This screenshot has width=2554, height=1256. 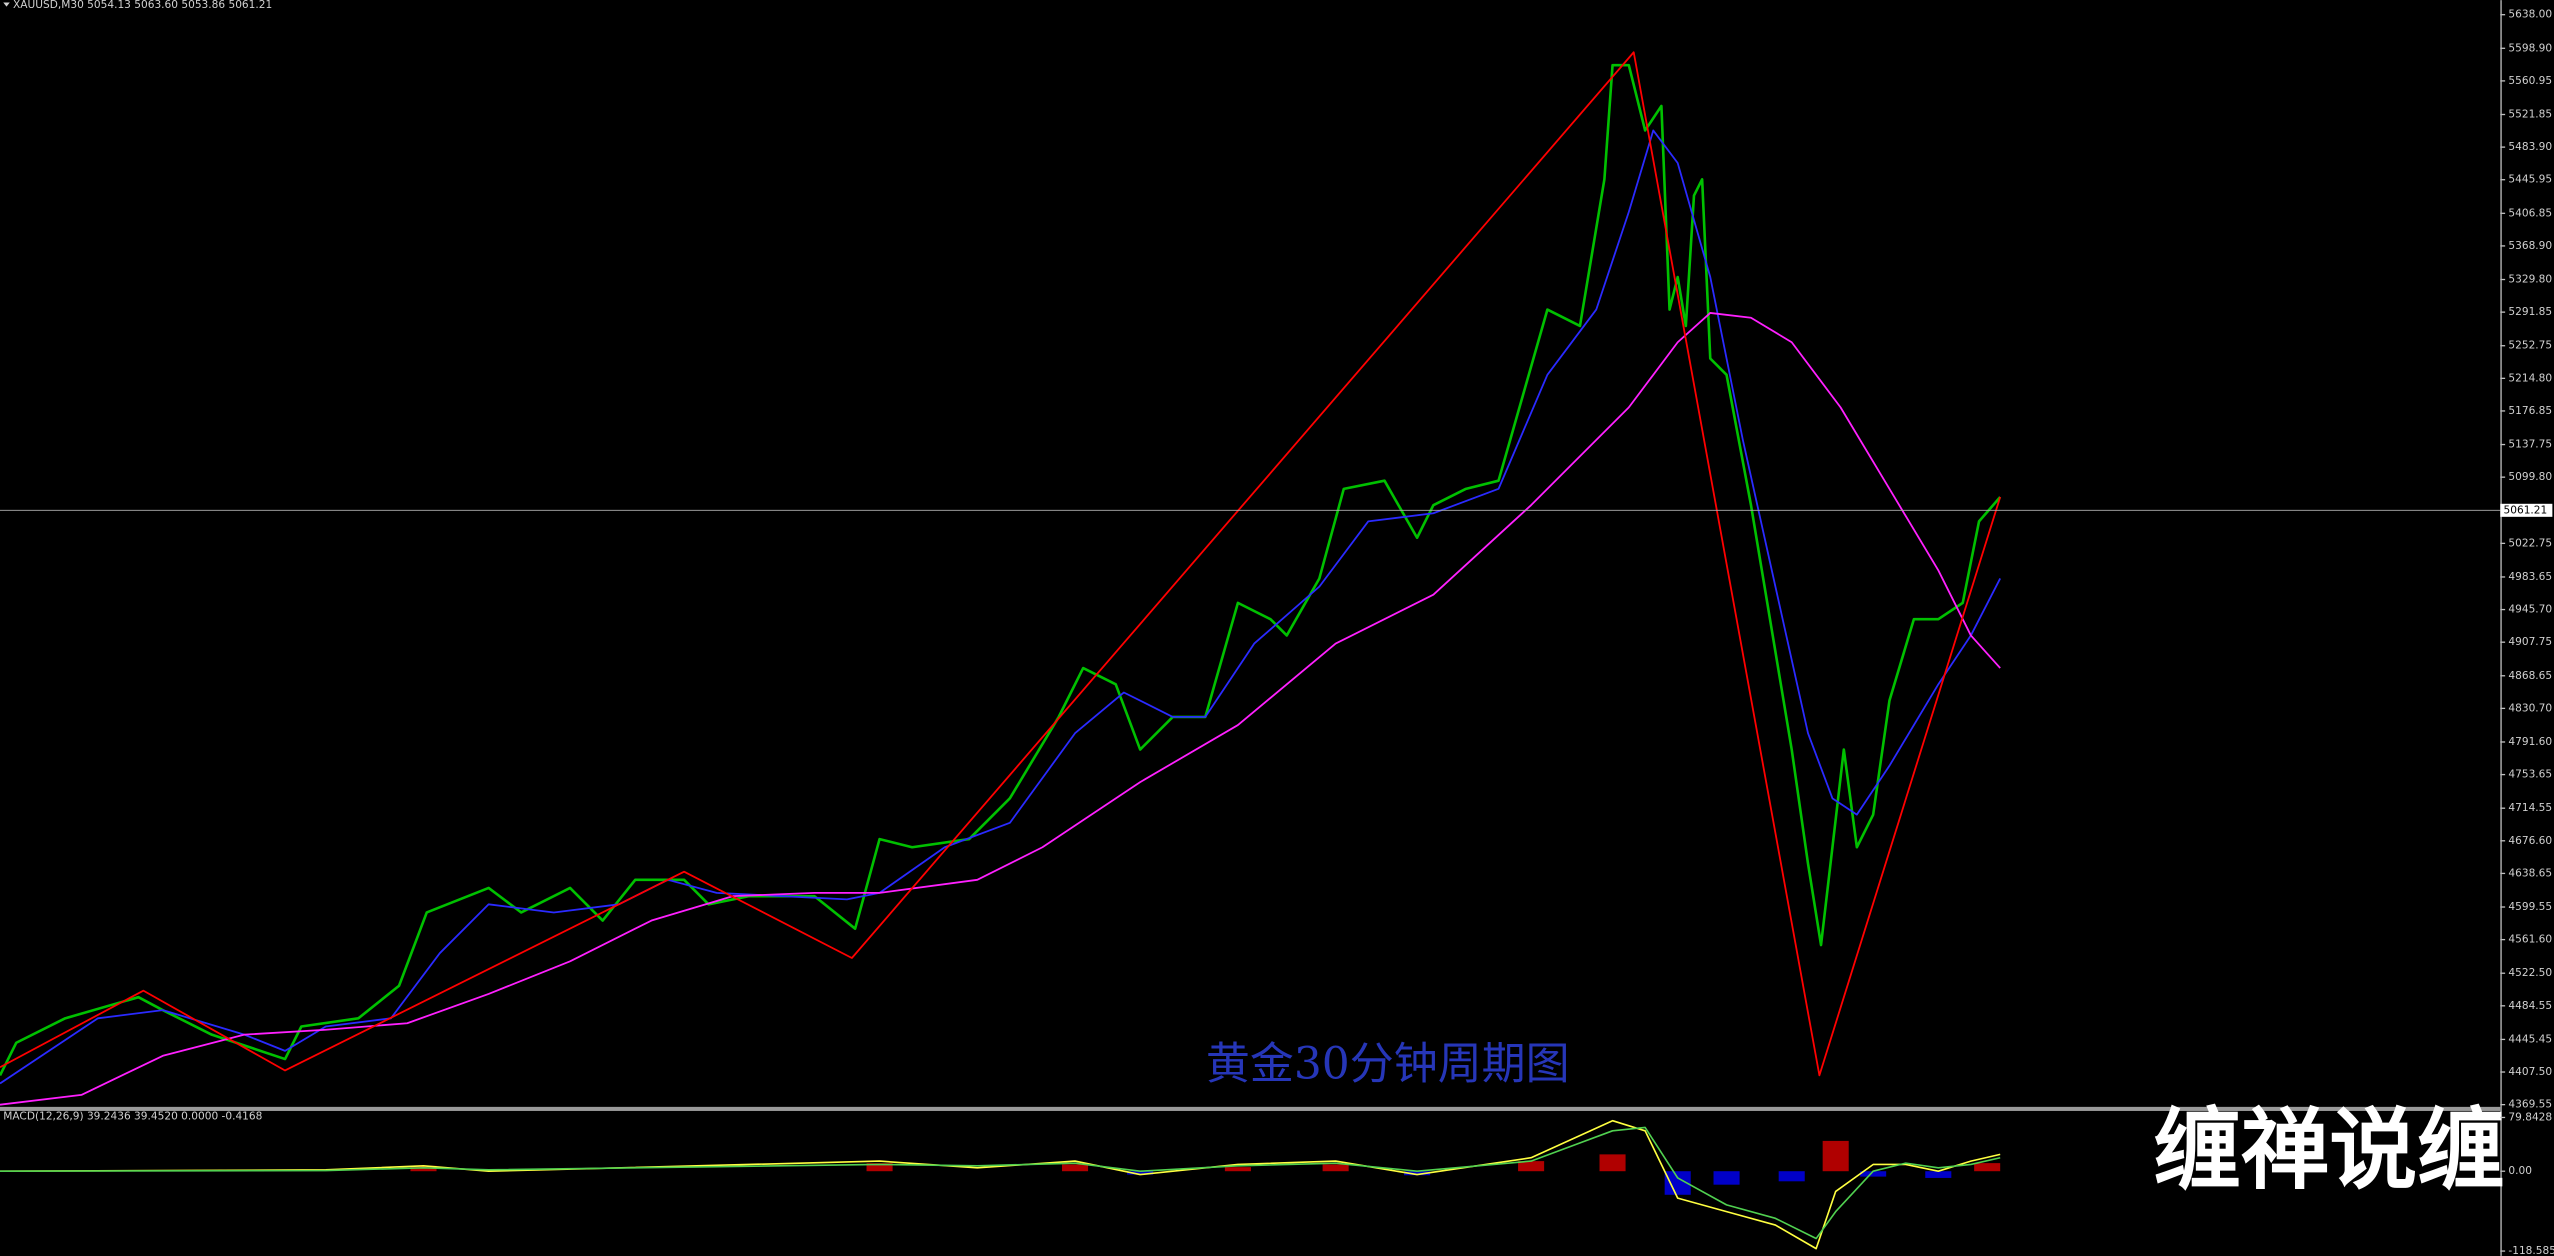 What do you see at coordinates (2530, 873) in the screenshot?
I see `y-tick-label: 4638.65` at bounding box center [2530, 873].